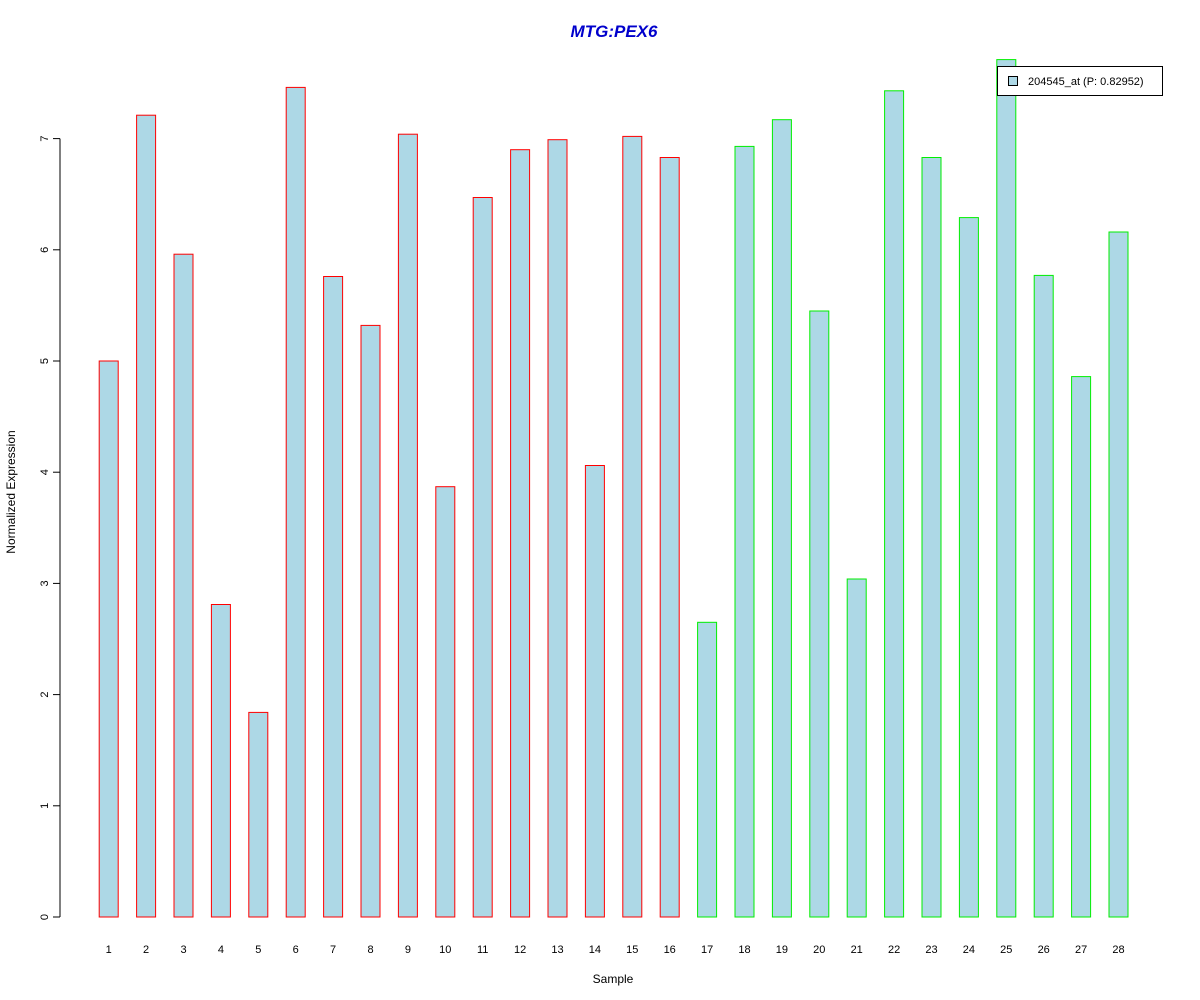 The height and width of the screenshot is (1000, 1200). What do you see at coordinates (632, 950) in the screenshot?
I see `x-tick-label: 15` at bounding box center [632, 950].